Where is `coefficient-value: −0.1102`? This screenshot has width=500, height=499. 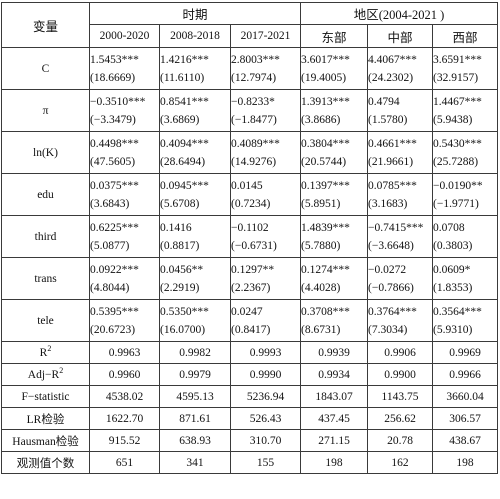 coefficient-value: −0.1102 is located at coordinates (250, 227).